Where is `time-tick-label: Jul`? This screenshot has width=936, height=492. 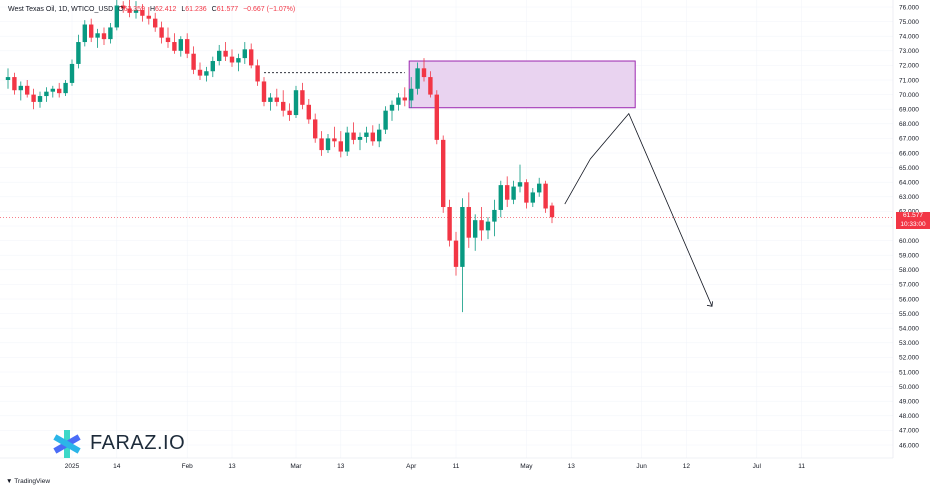 time-tick-label: Jul is located at coordinates (757, 466).